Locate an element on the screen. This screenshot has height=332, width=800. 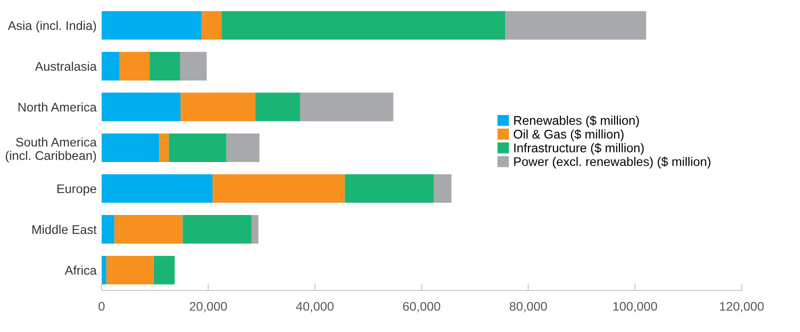
x-tick-label: 120,000 is located at coordinates (742, 307).